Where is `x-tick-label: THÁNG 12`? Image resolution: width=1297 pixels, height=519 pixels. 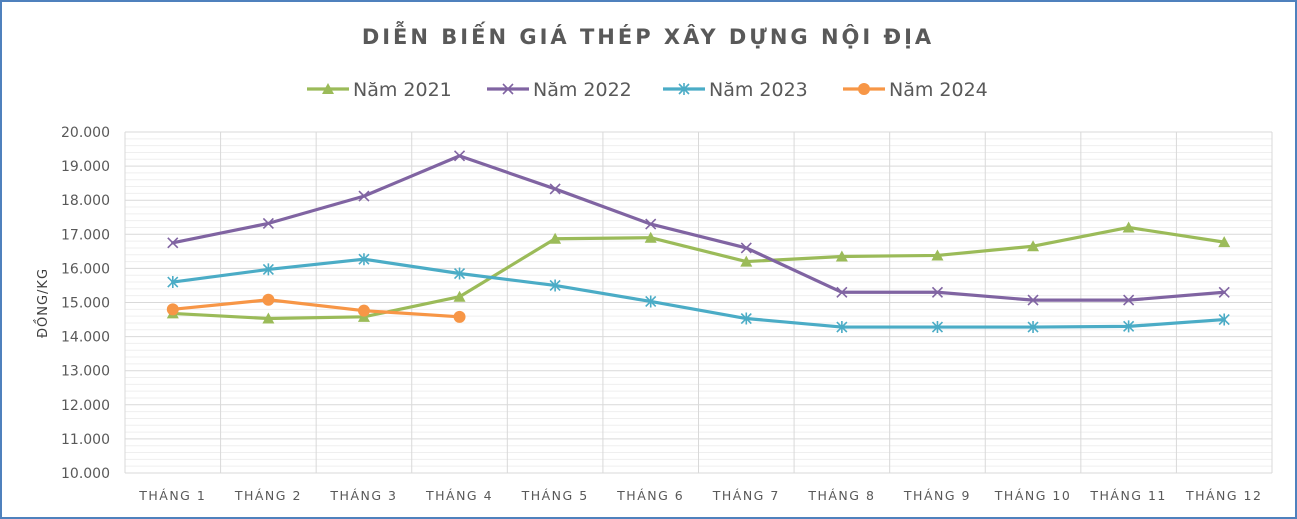 x-tick-label: THÁNG 12 is located at coordinates (1224, 495).